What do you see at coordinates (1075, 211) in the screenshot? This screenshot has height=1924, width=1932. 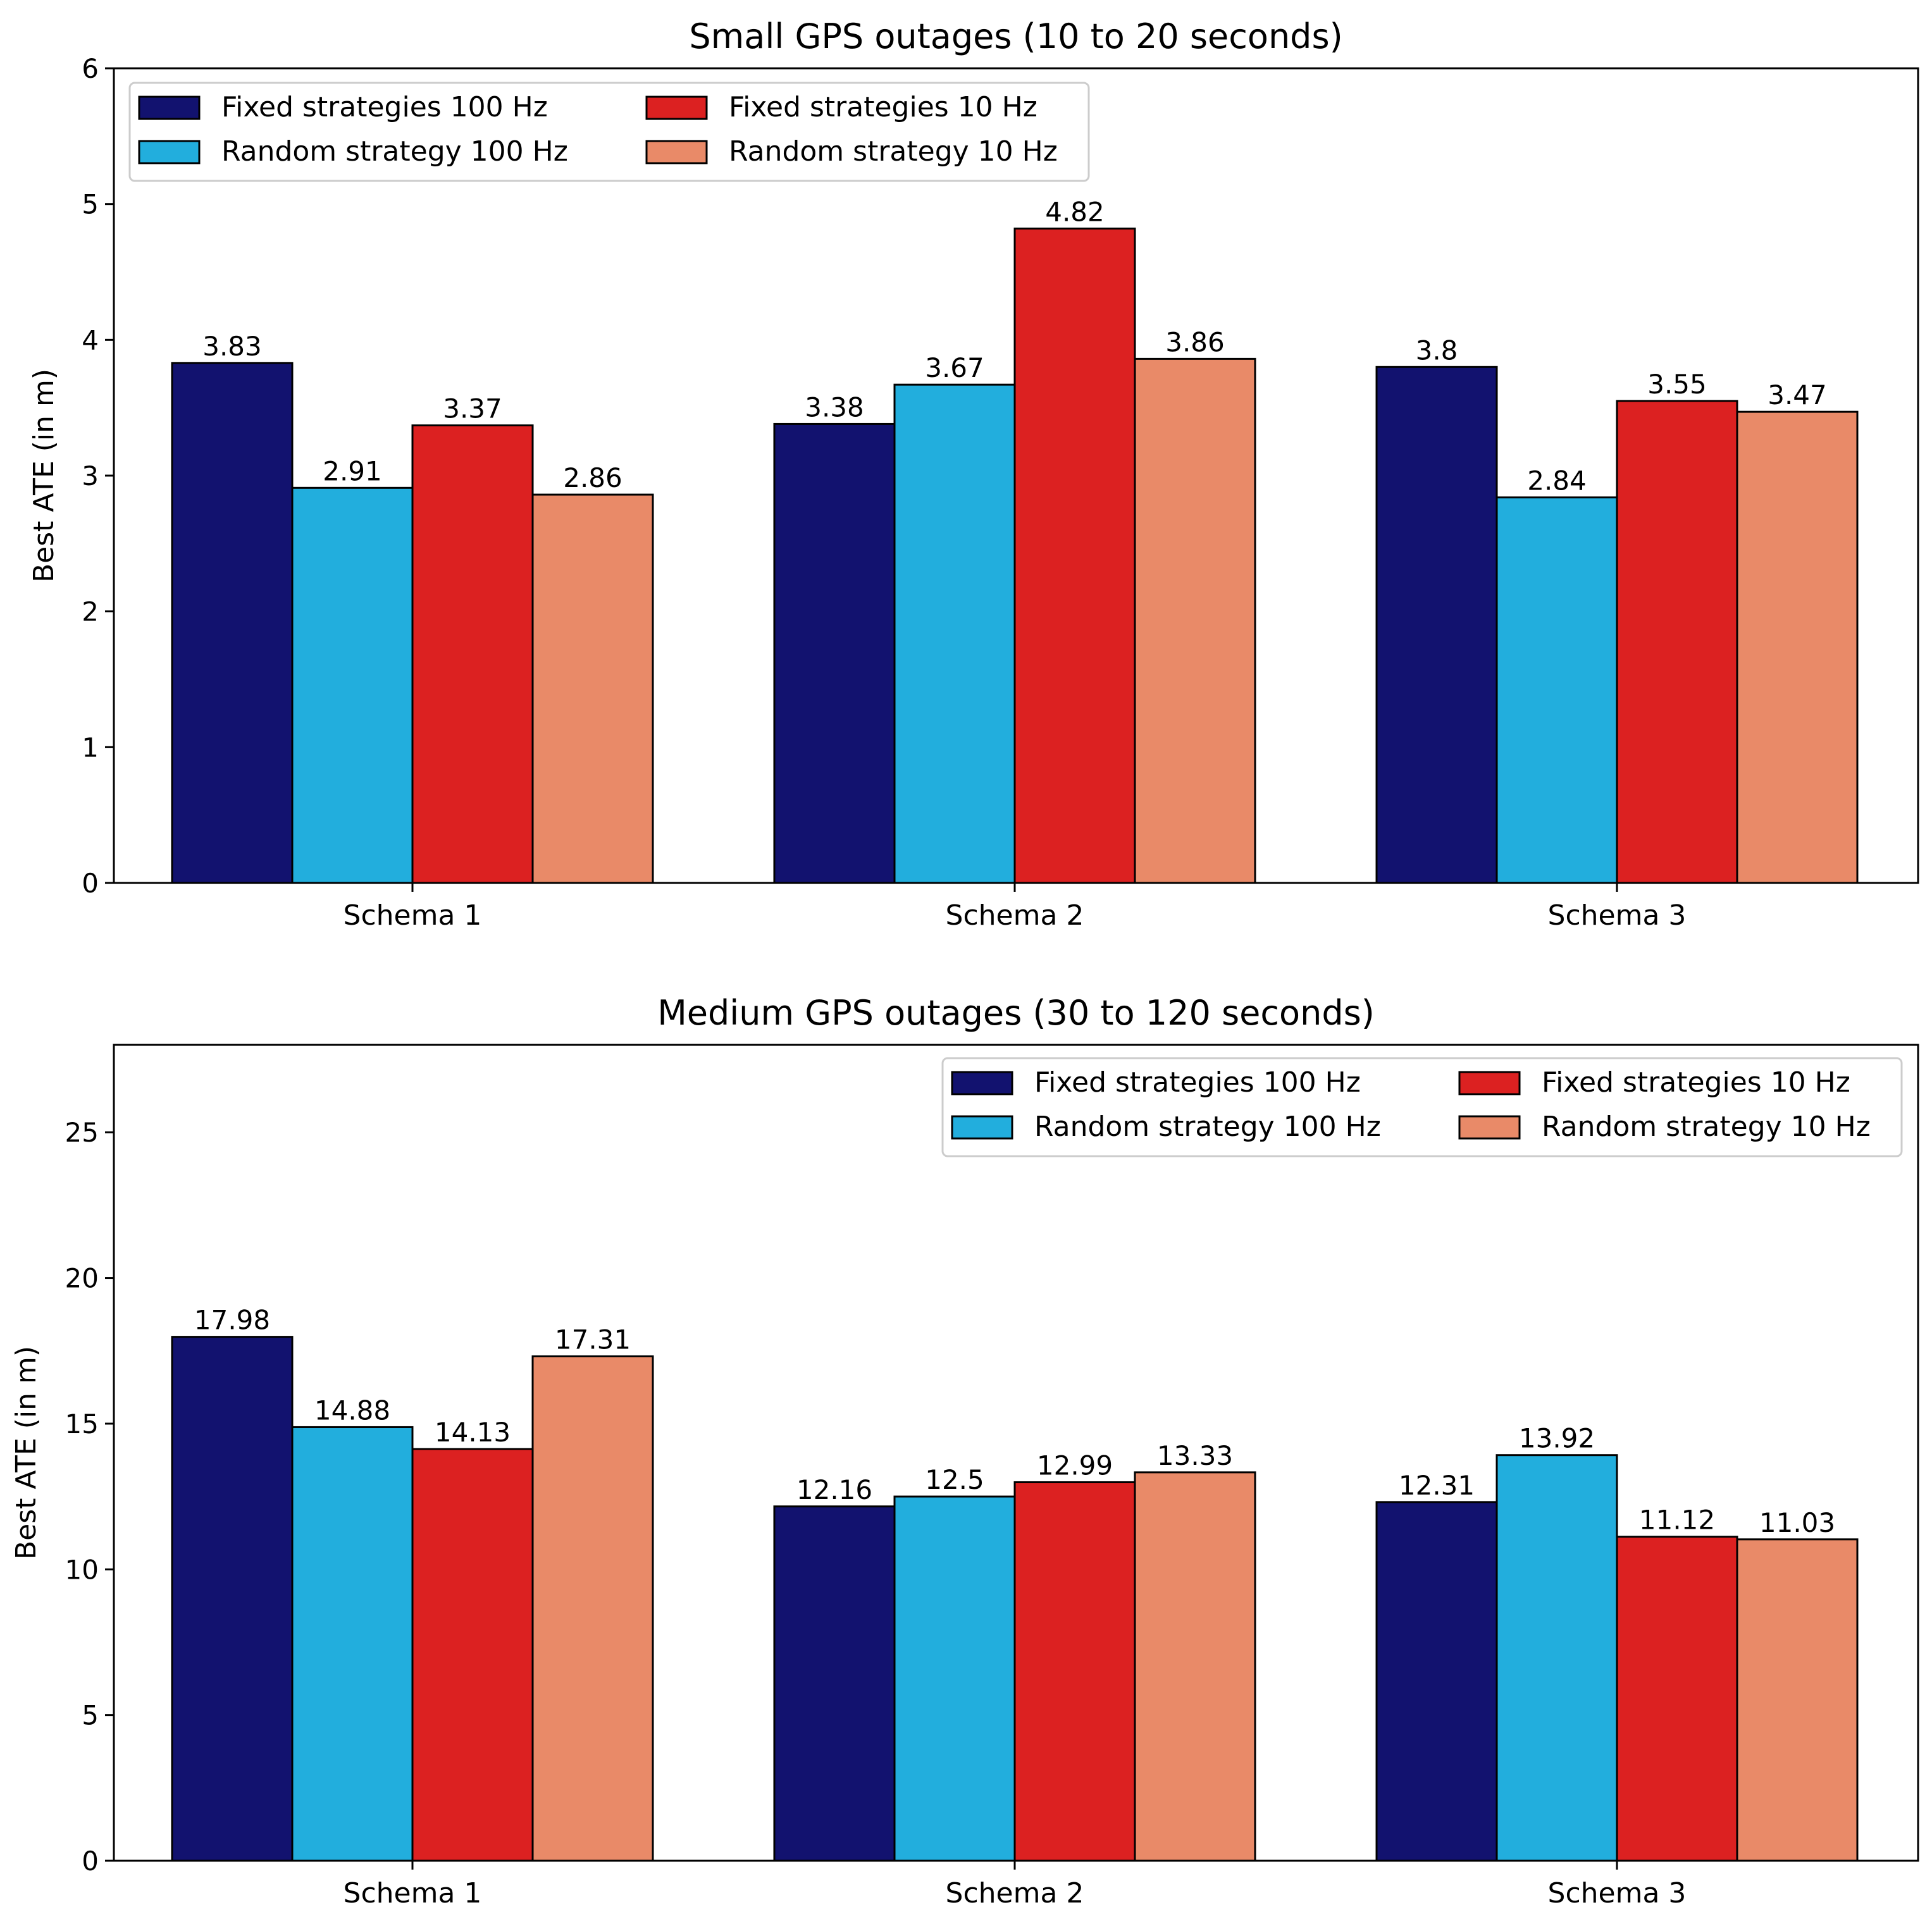 I see `bar-value-label: 4.82` at bounding box center [1075, 211].